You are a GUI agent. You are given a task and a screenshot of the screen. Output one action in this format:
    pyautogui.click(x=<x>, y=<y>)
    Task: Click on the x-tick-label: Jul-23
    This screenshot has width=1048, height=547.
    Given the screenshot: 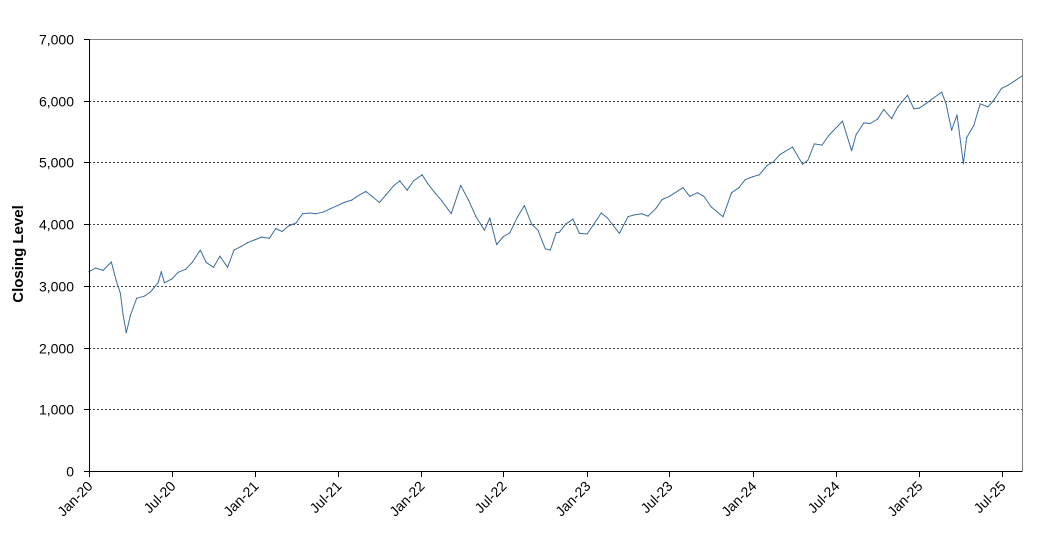 What is the action you would take?
    pyautogui.click(x=656, y=497)
    